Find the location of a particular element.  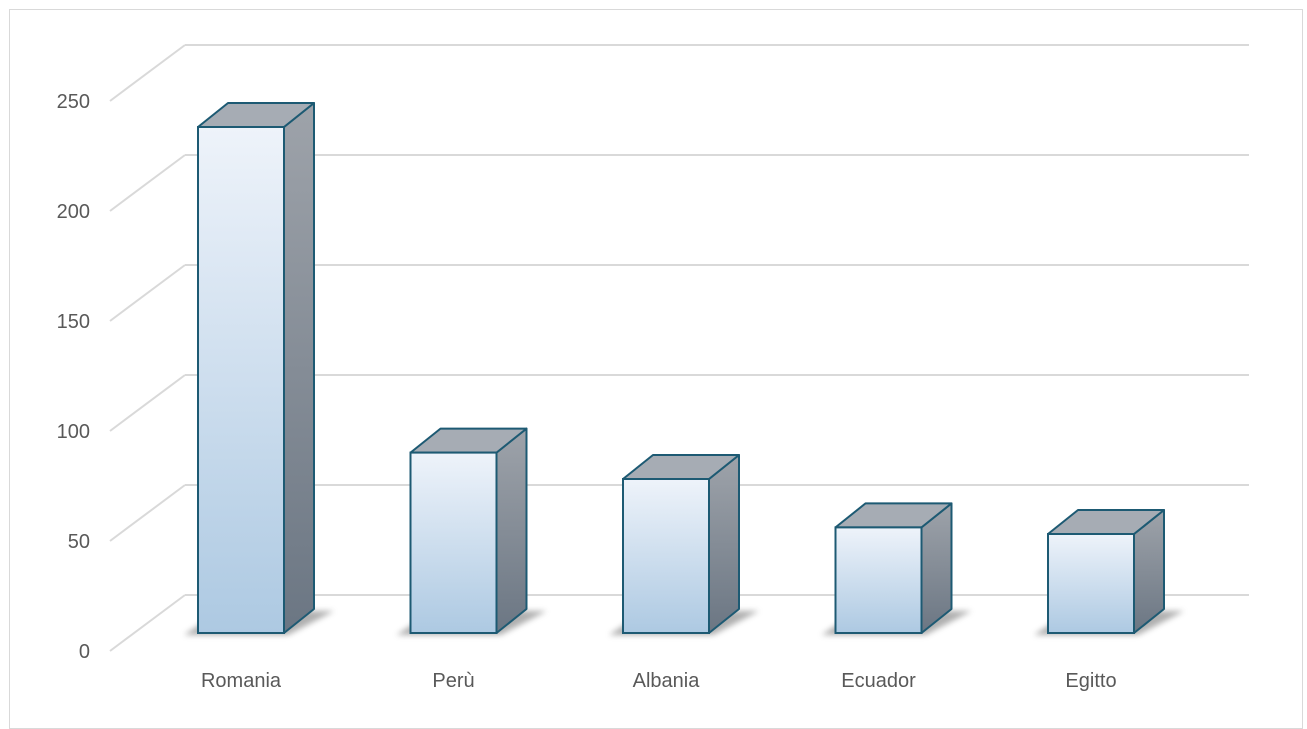

y-tick-label: 200 is located at coordinates (73, 212).